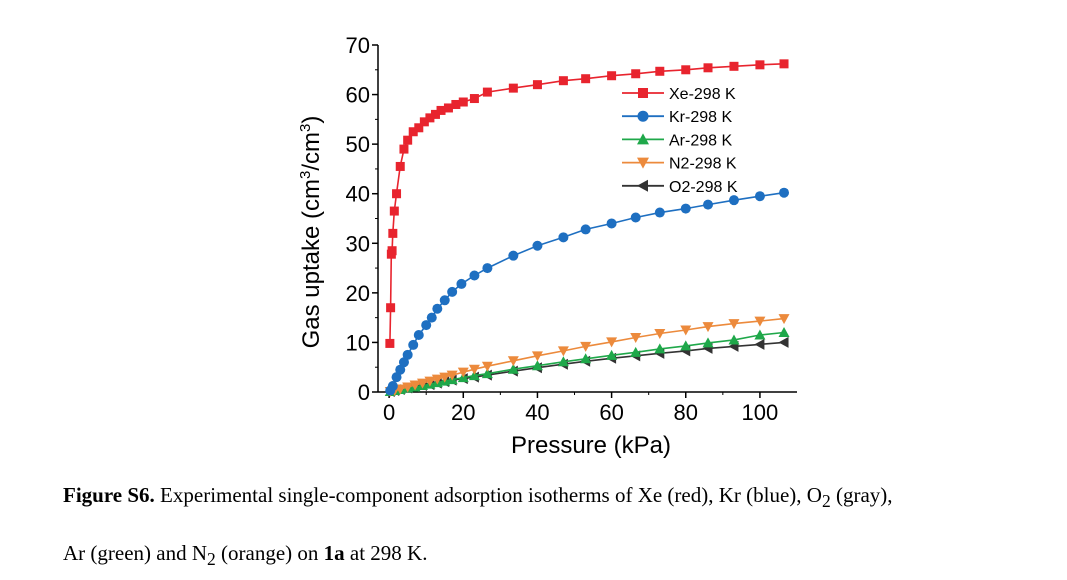  Describe the element at coordinates (643, 93) in the screenshot. I see `legend-marker-xe-298-k` at that location.